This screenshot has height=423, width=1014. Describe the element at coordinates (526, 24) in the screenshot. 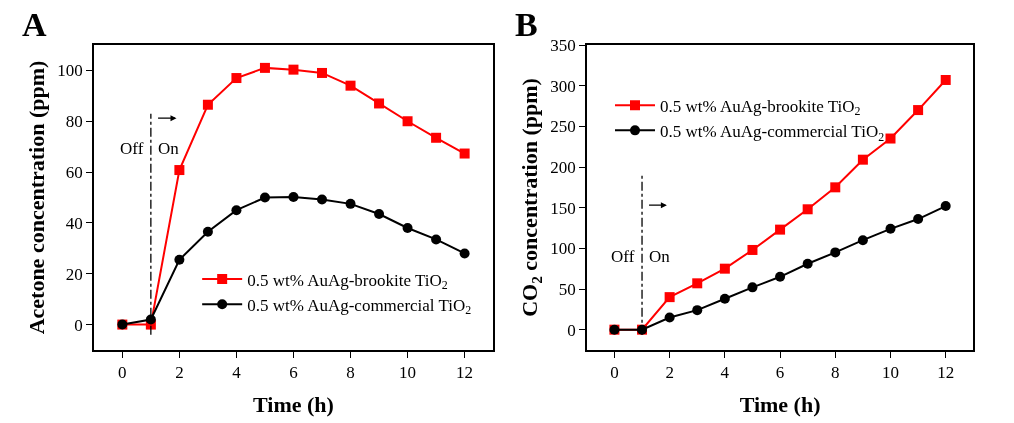

I see `chart-title: B` at that location.